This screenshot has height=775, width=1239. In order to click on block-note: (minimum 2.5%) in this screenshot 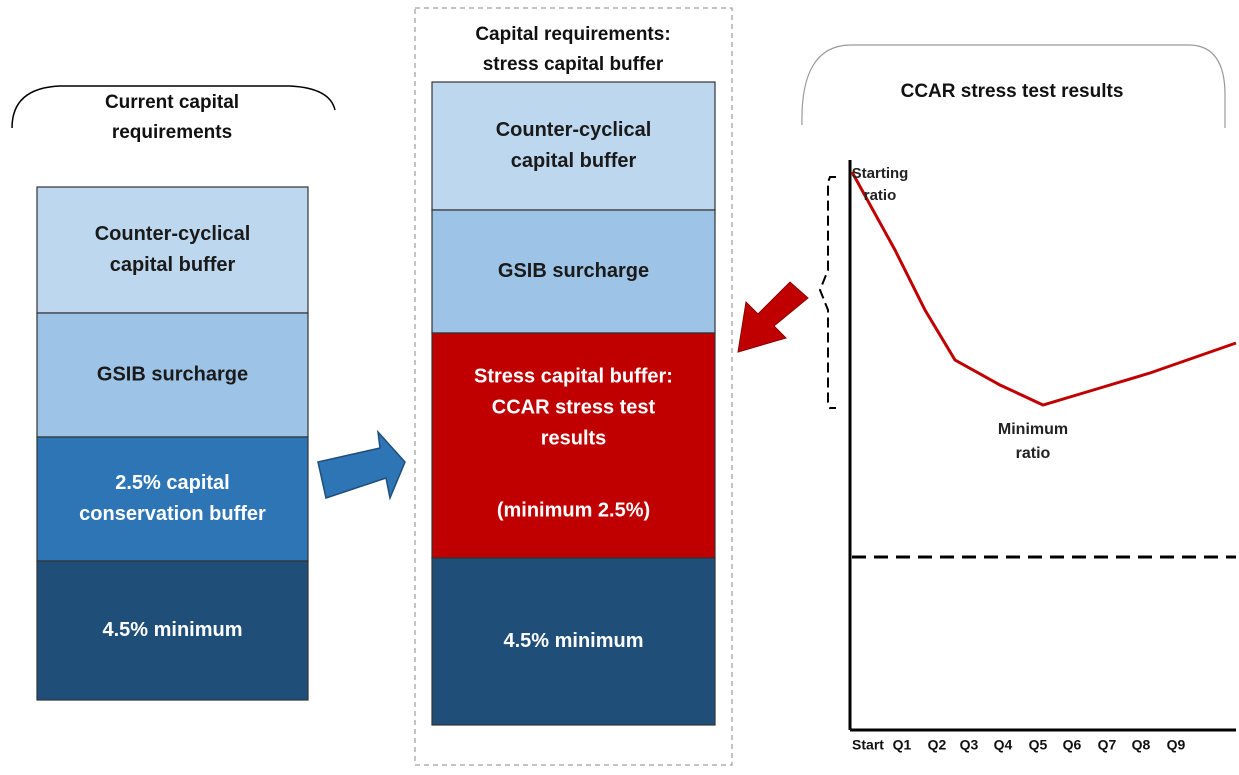, I will do `click(573, 510)`.